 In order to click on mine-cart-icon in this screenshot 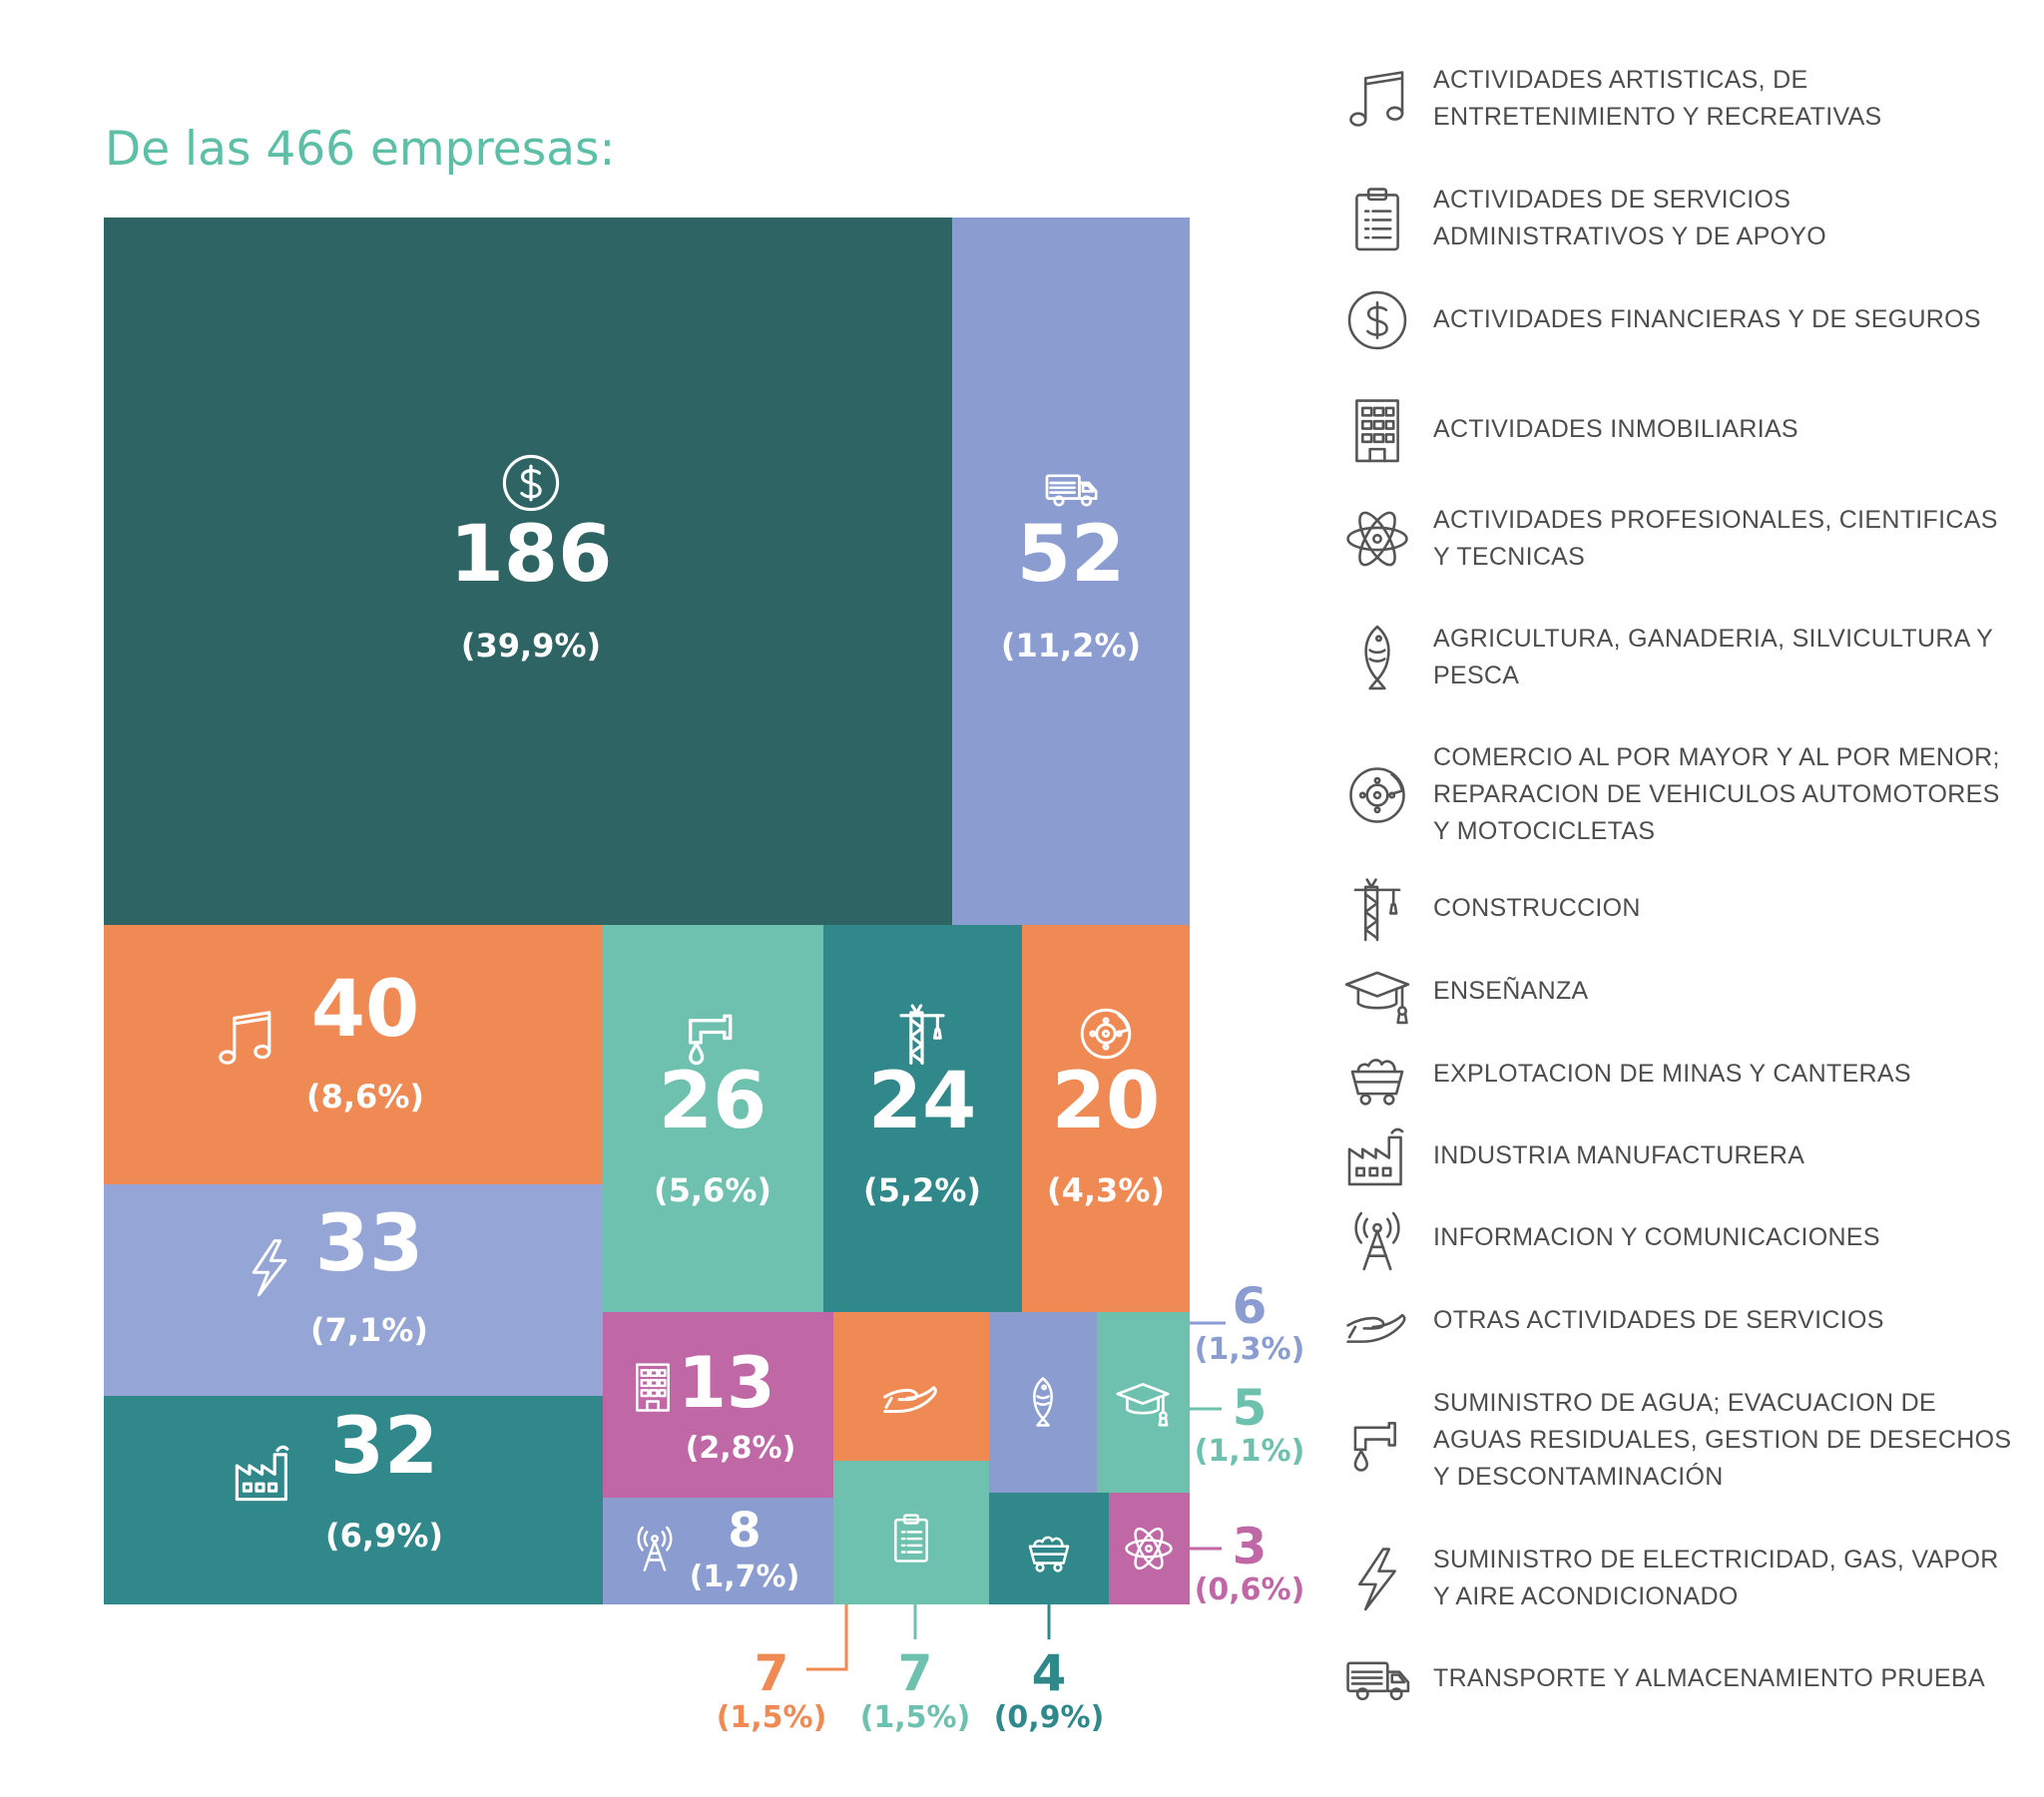, I will do `click(1049, 1554)`.